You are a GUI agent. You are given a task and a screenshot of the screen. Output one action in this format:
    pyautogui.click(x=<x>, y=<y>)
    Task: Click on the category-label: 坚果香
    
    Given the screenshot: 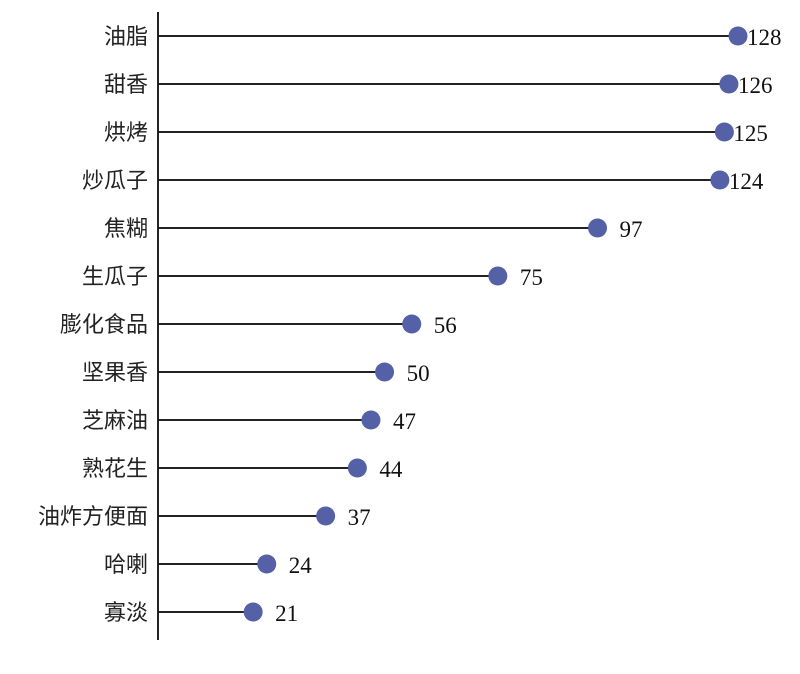 What is the action you would take?
    pyautogui.click(x=115, y=373)
    